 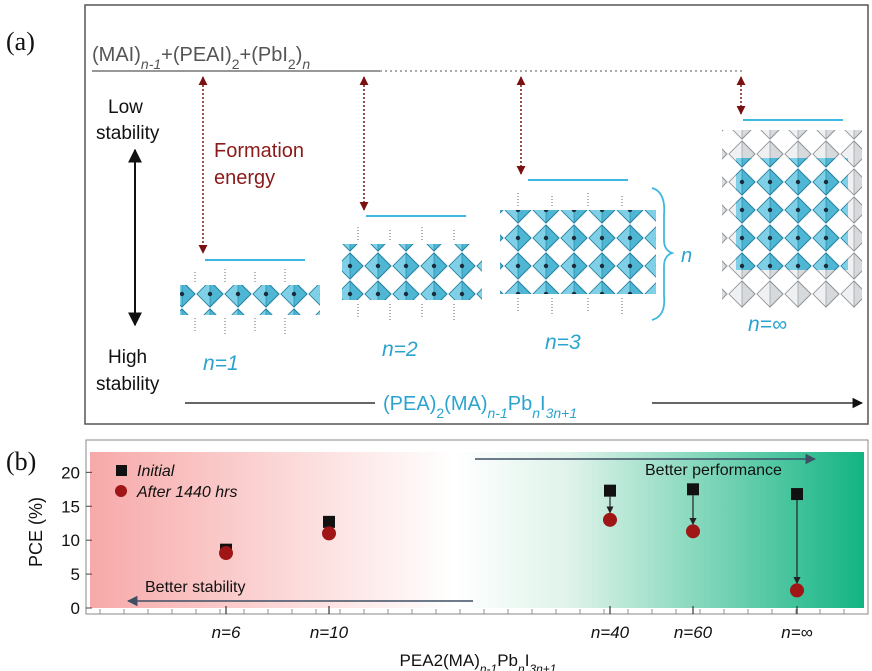 I want to click on perovskite-structure-ninf, so click(x=792, y=219).